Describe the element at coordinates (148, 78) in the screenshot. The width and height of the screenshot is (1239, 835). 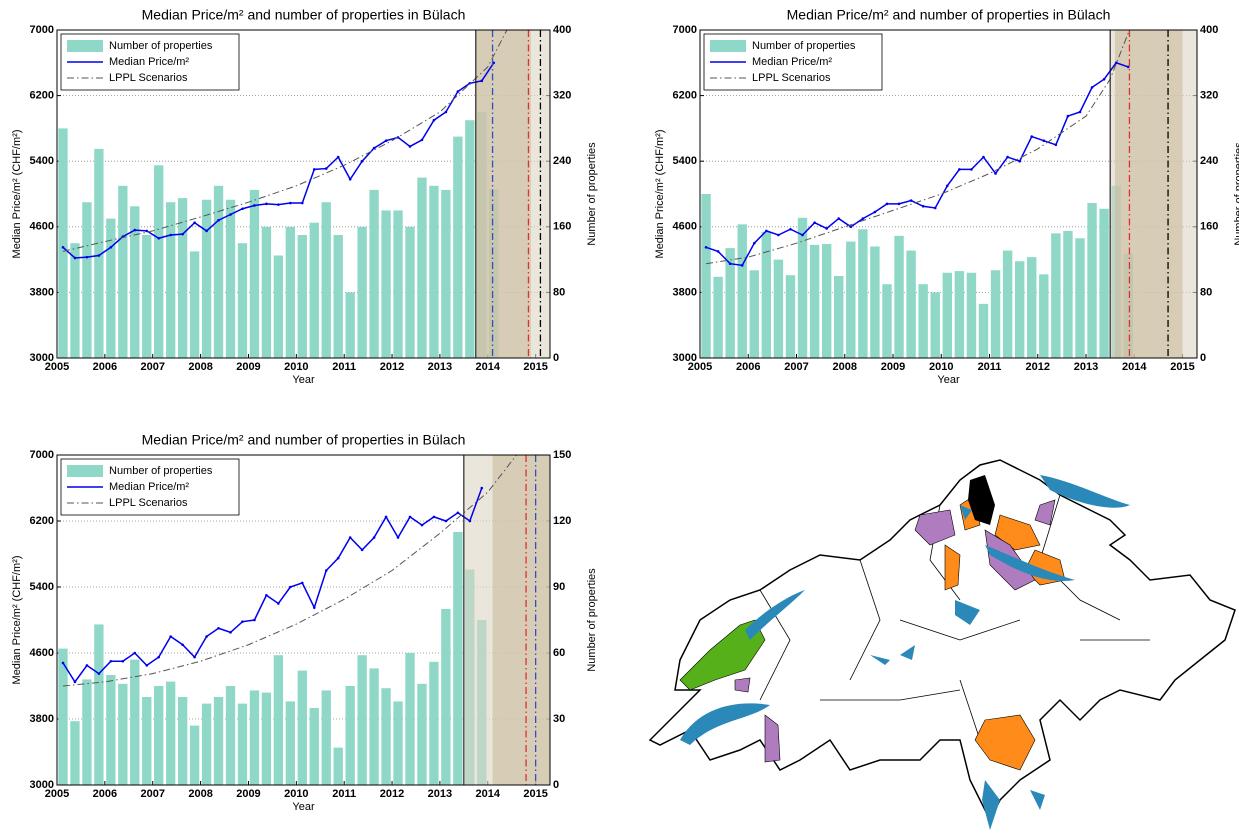
I see `legend-label: LPPL Scenarios` at that location.